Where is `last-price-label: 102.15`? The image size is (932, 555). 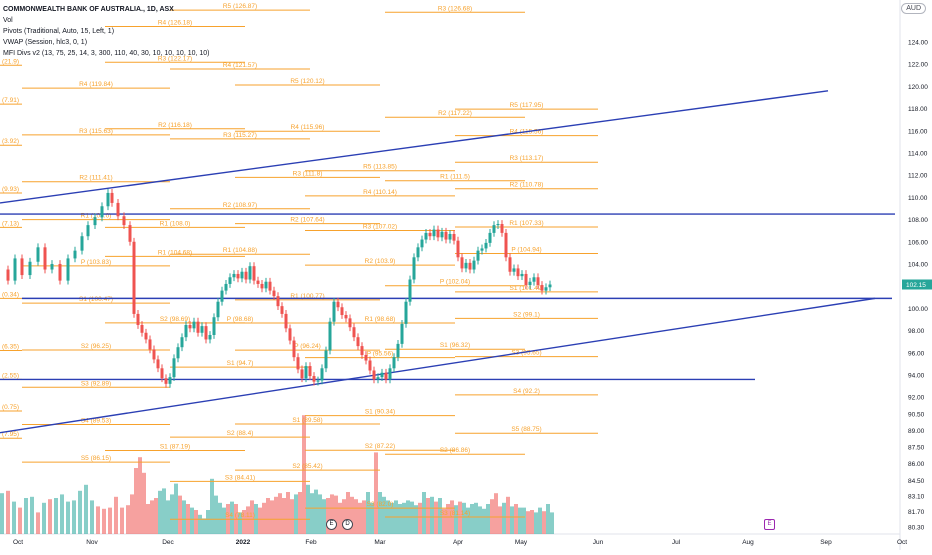 last-price-label: 102.15 is located at coordinates (916, 285).